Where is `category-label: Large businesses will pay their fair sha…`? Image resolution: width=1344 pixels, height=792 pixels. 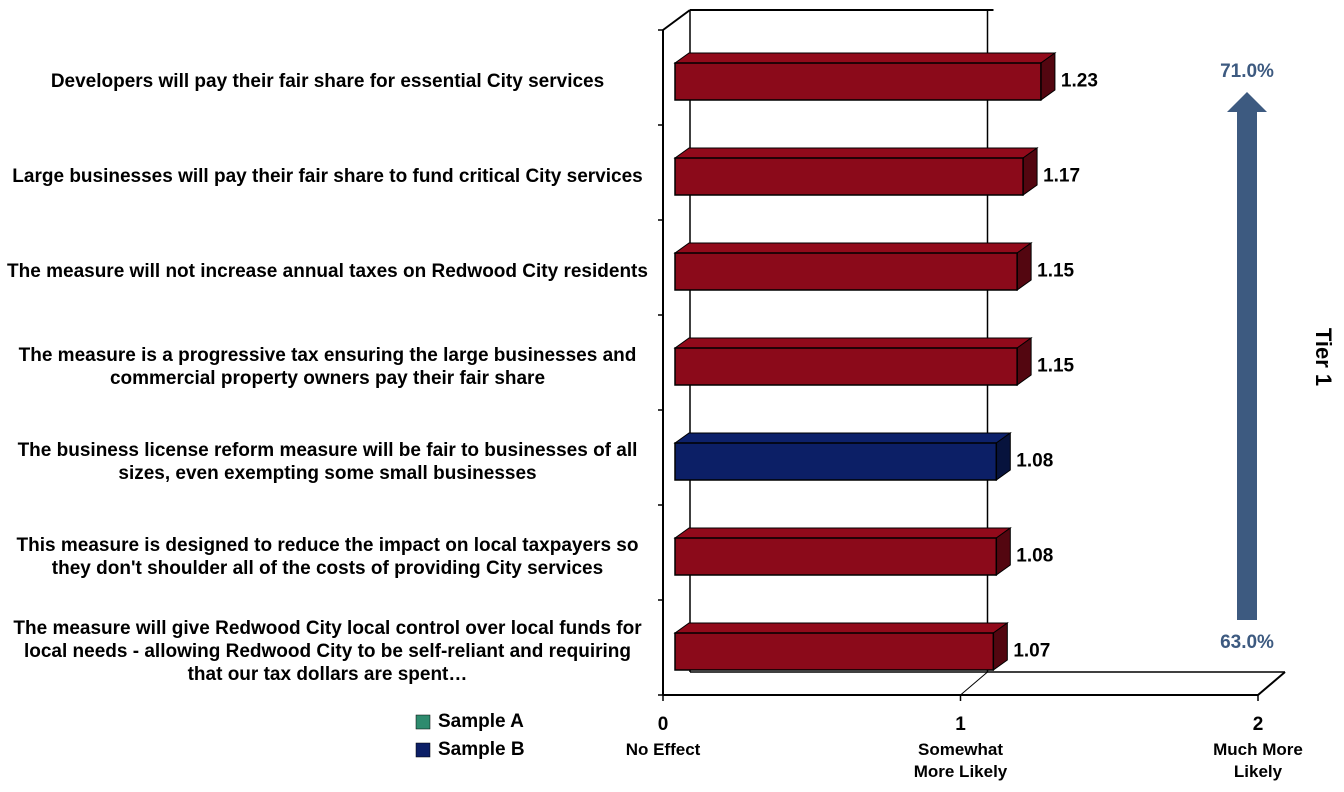 category-label: Large businesses will pay their fair sha… is located at coordinates (327, 176).